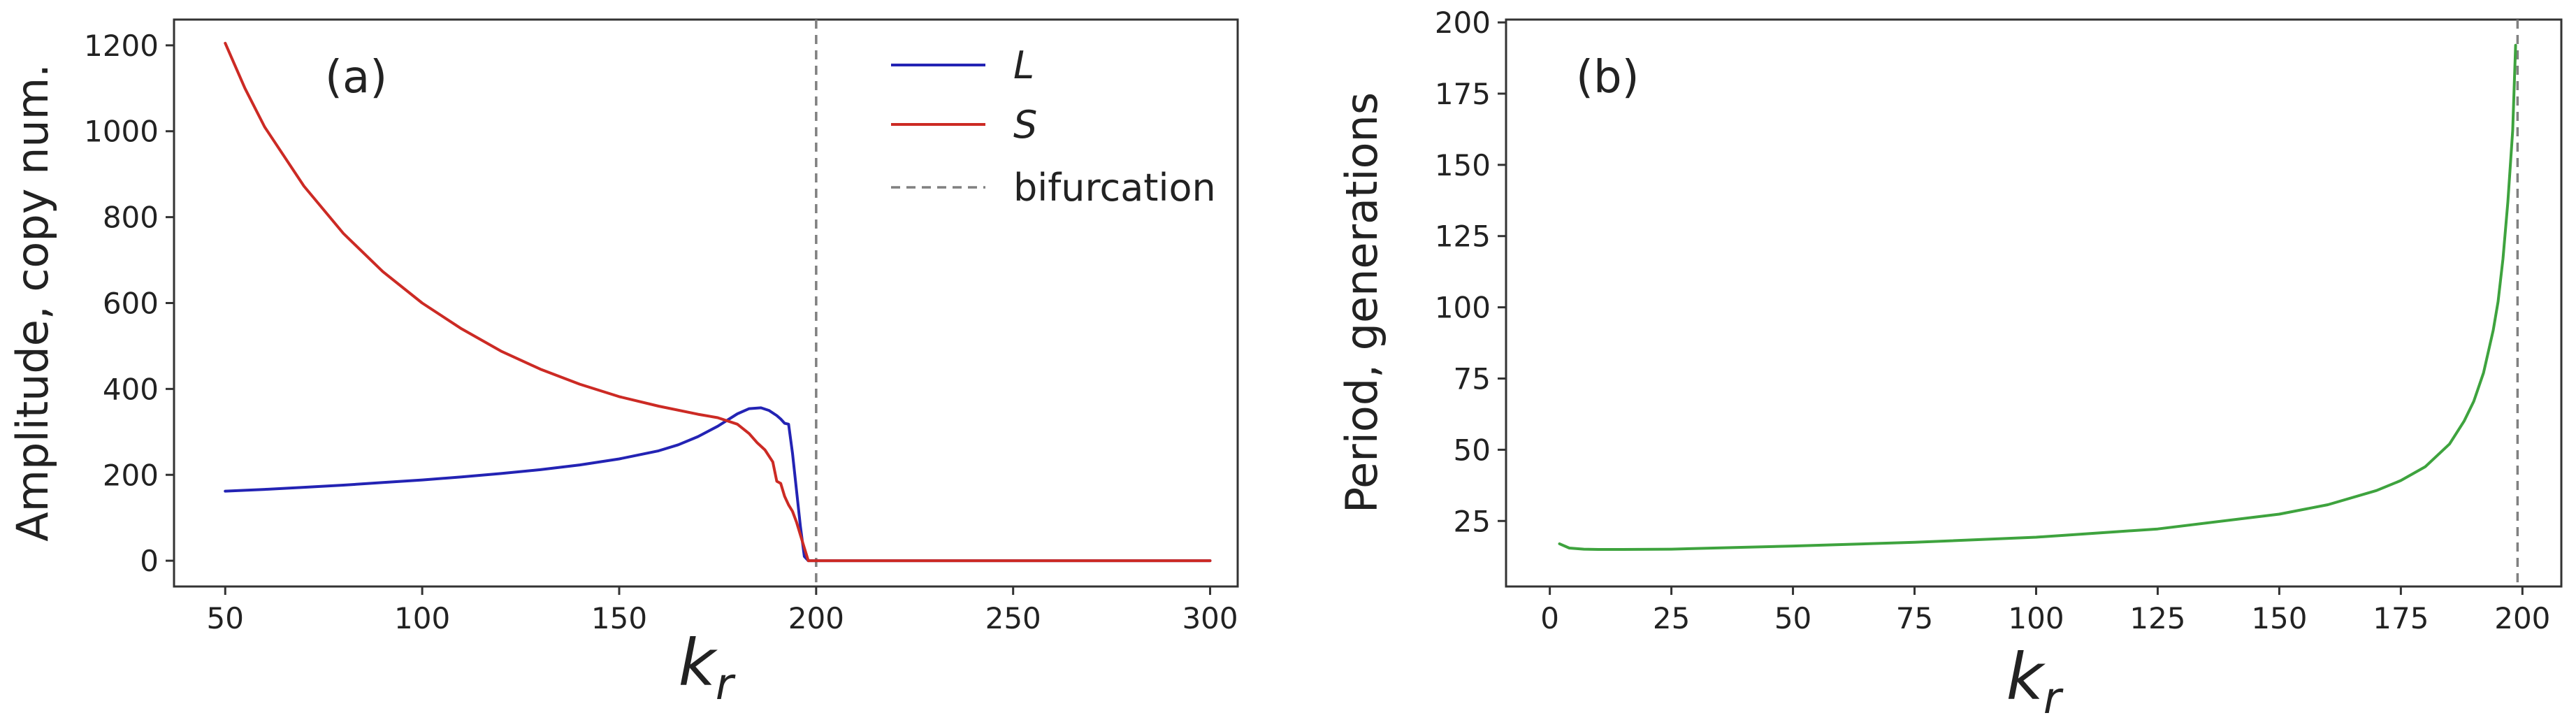  What do you see at coordinates (1114, 188) in the screenshot?
I see `legend-label-bifurcation: bifurcation` at bounding box center [1114, 188].